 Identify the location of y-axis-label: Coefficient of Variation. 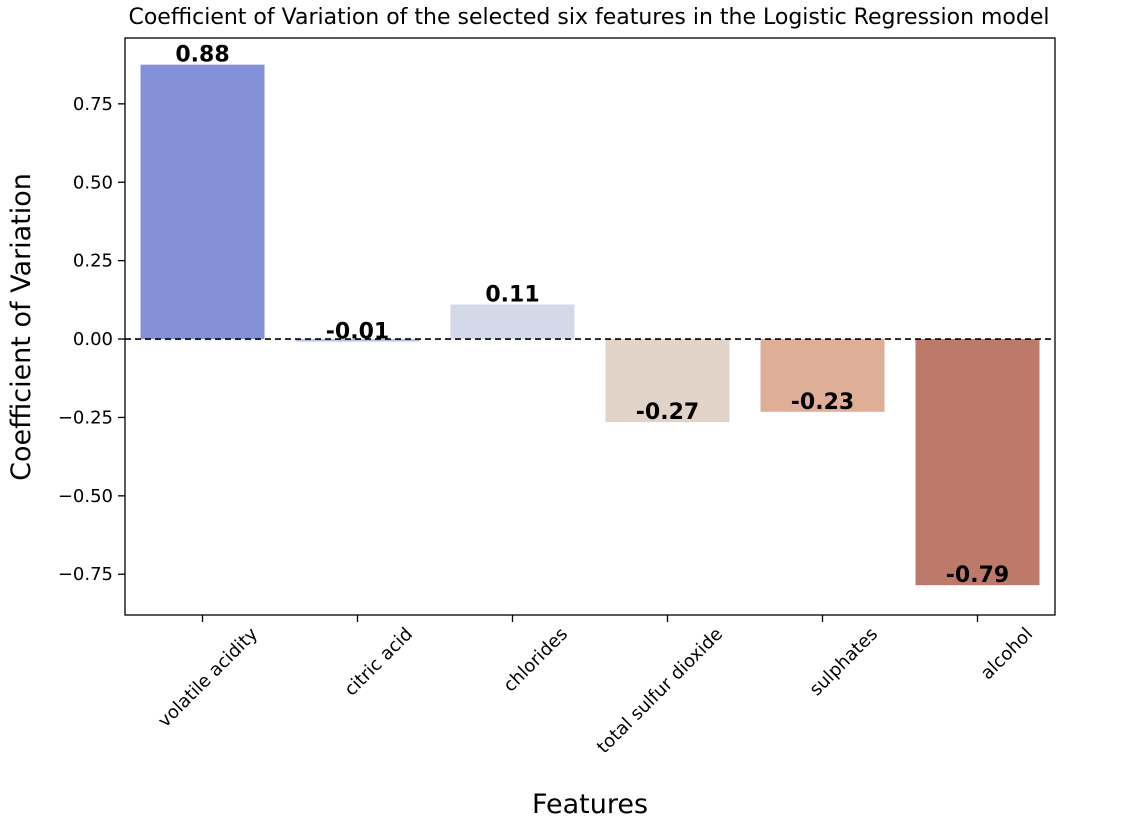
(21, 327).